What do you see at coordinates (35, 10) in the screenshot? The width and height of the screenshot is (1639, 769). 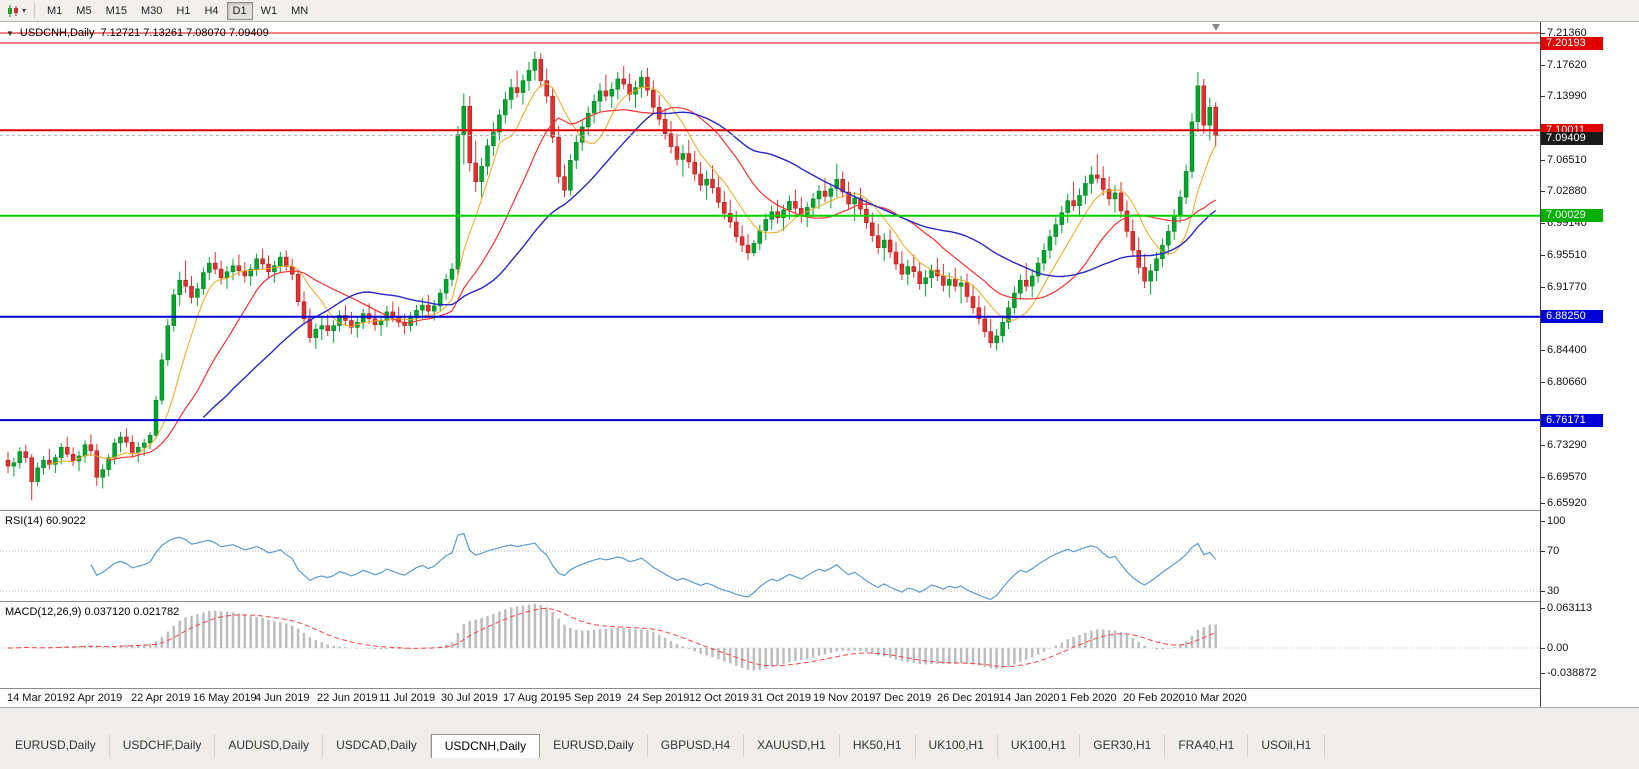 I see `toolbar-separator` at bounding box center [35, 10].